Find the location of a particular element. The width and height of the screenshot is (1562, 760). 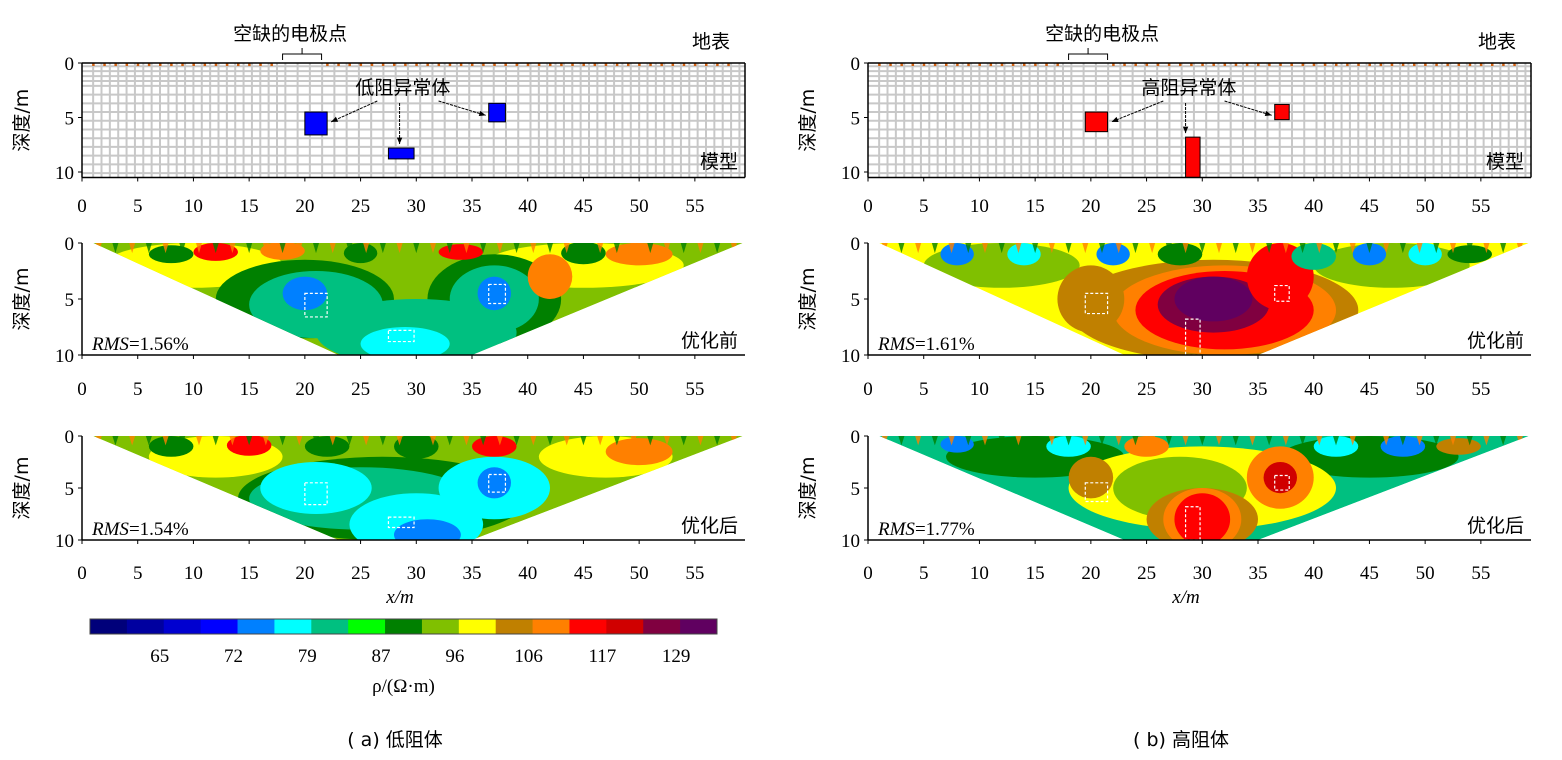

rms-label: RMS is located at coordinates (110, 344).